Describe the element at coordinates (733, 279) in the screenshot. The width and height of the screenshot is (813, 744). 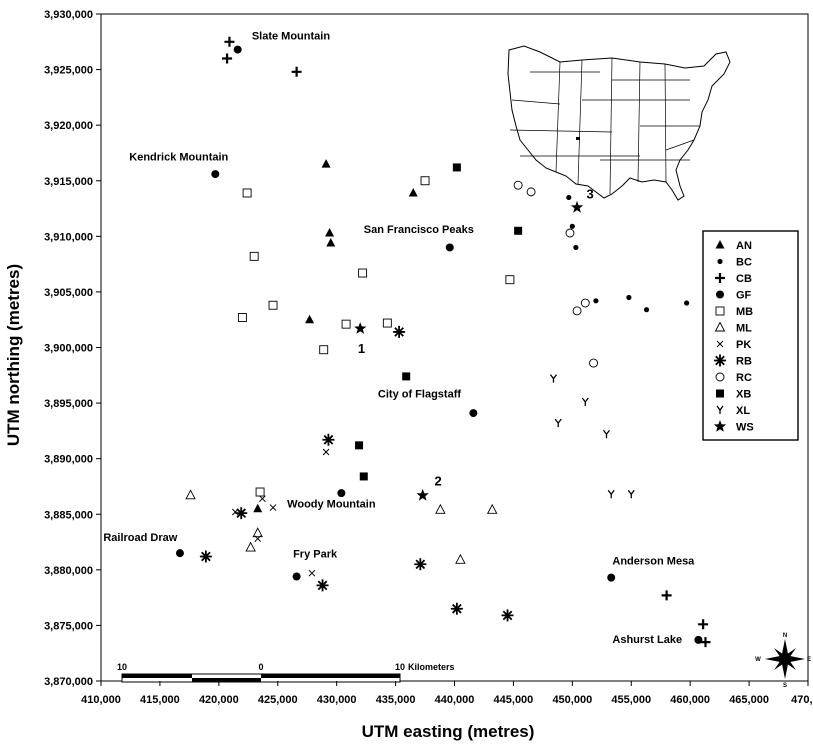
I see `legend-item-cb: CB` at that location.